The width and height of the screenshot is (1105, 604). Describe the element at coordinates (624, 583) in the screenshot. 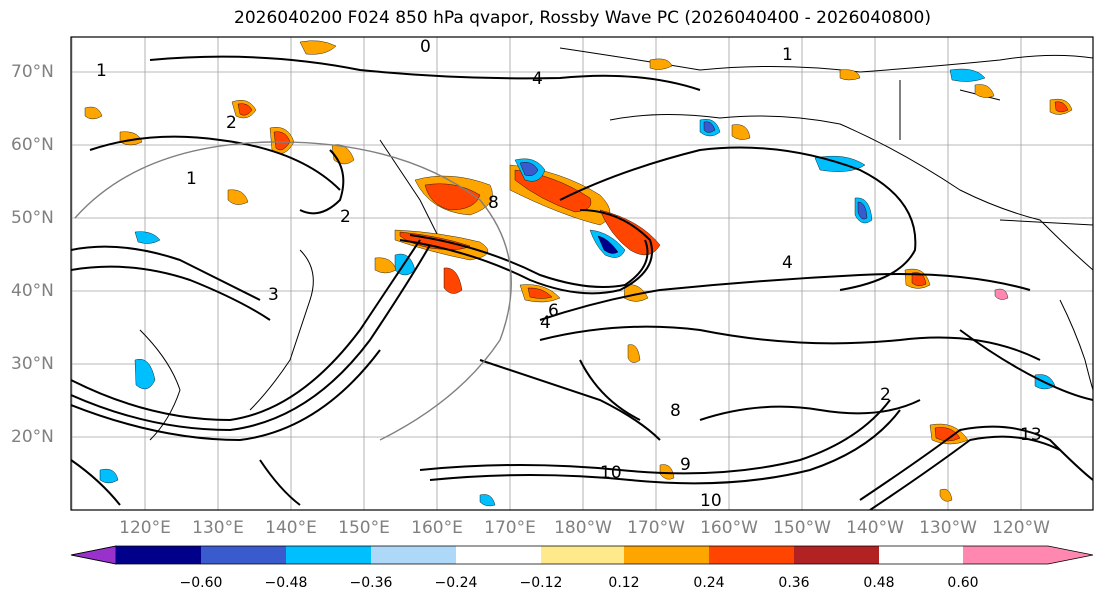

I see `colorbar-tick-label: 0.12` at that location.